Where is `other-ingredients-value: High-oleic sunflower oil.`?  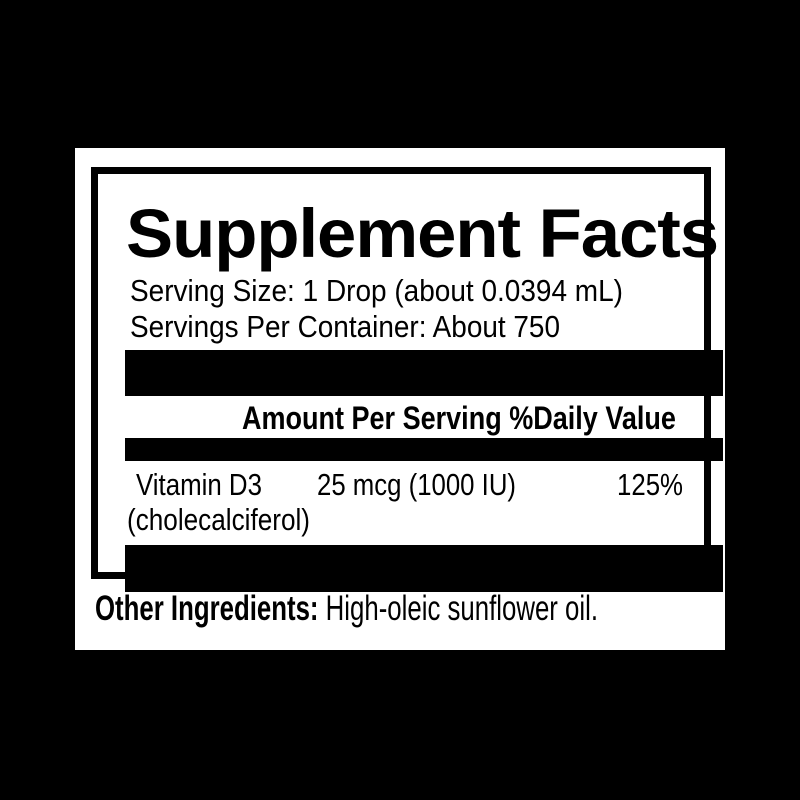 other-ingredients-value: High-oleic sunflower oil. is located at coordinates (461, 608).